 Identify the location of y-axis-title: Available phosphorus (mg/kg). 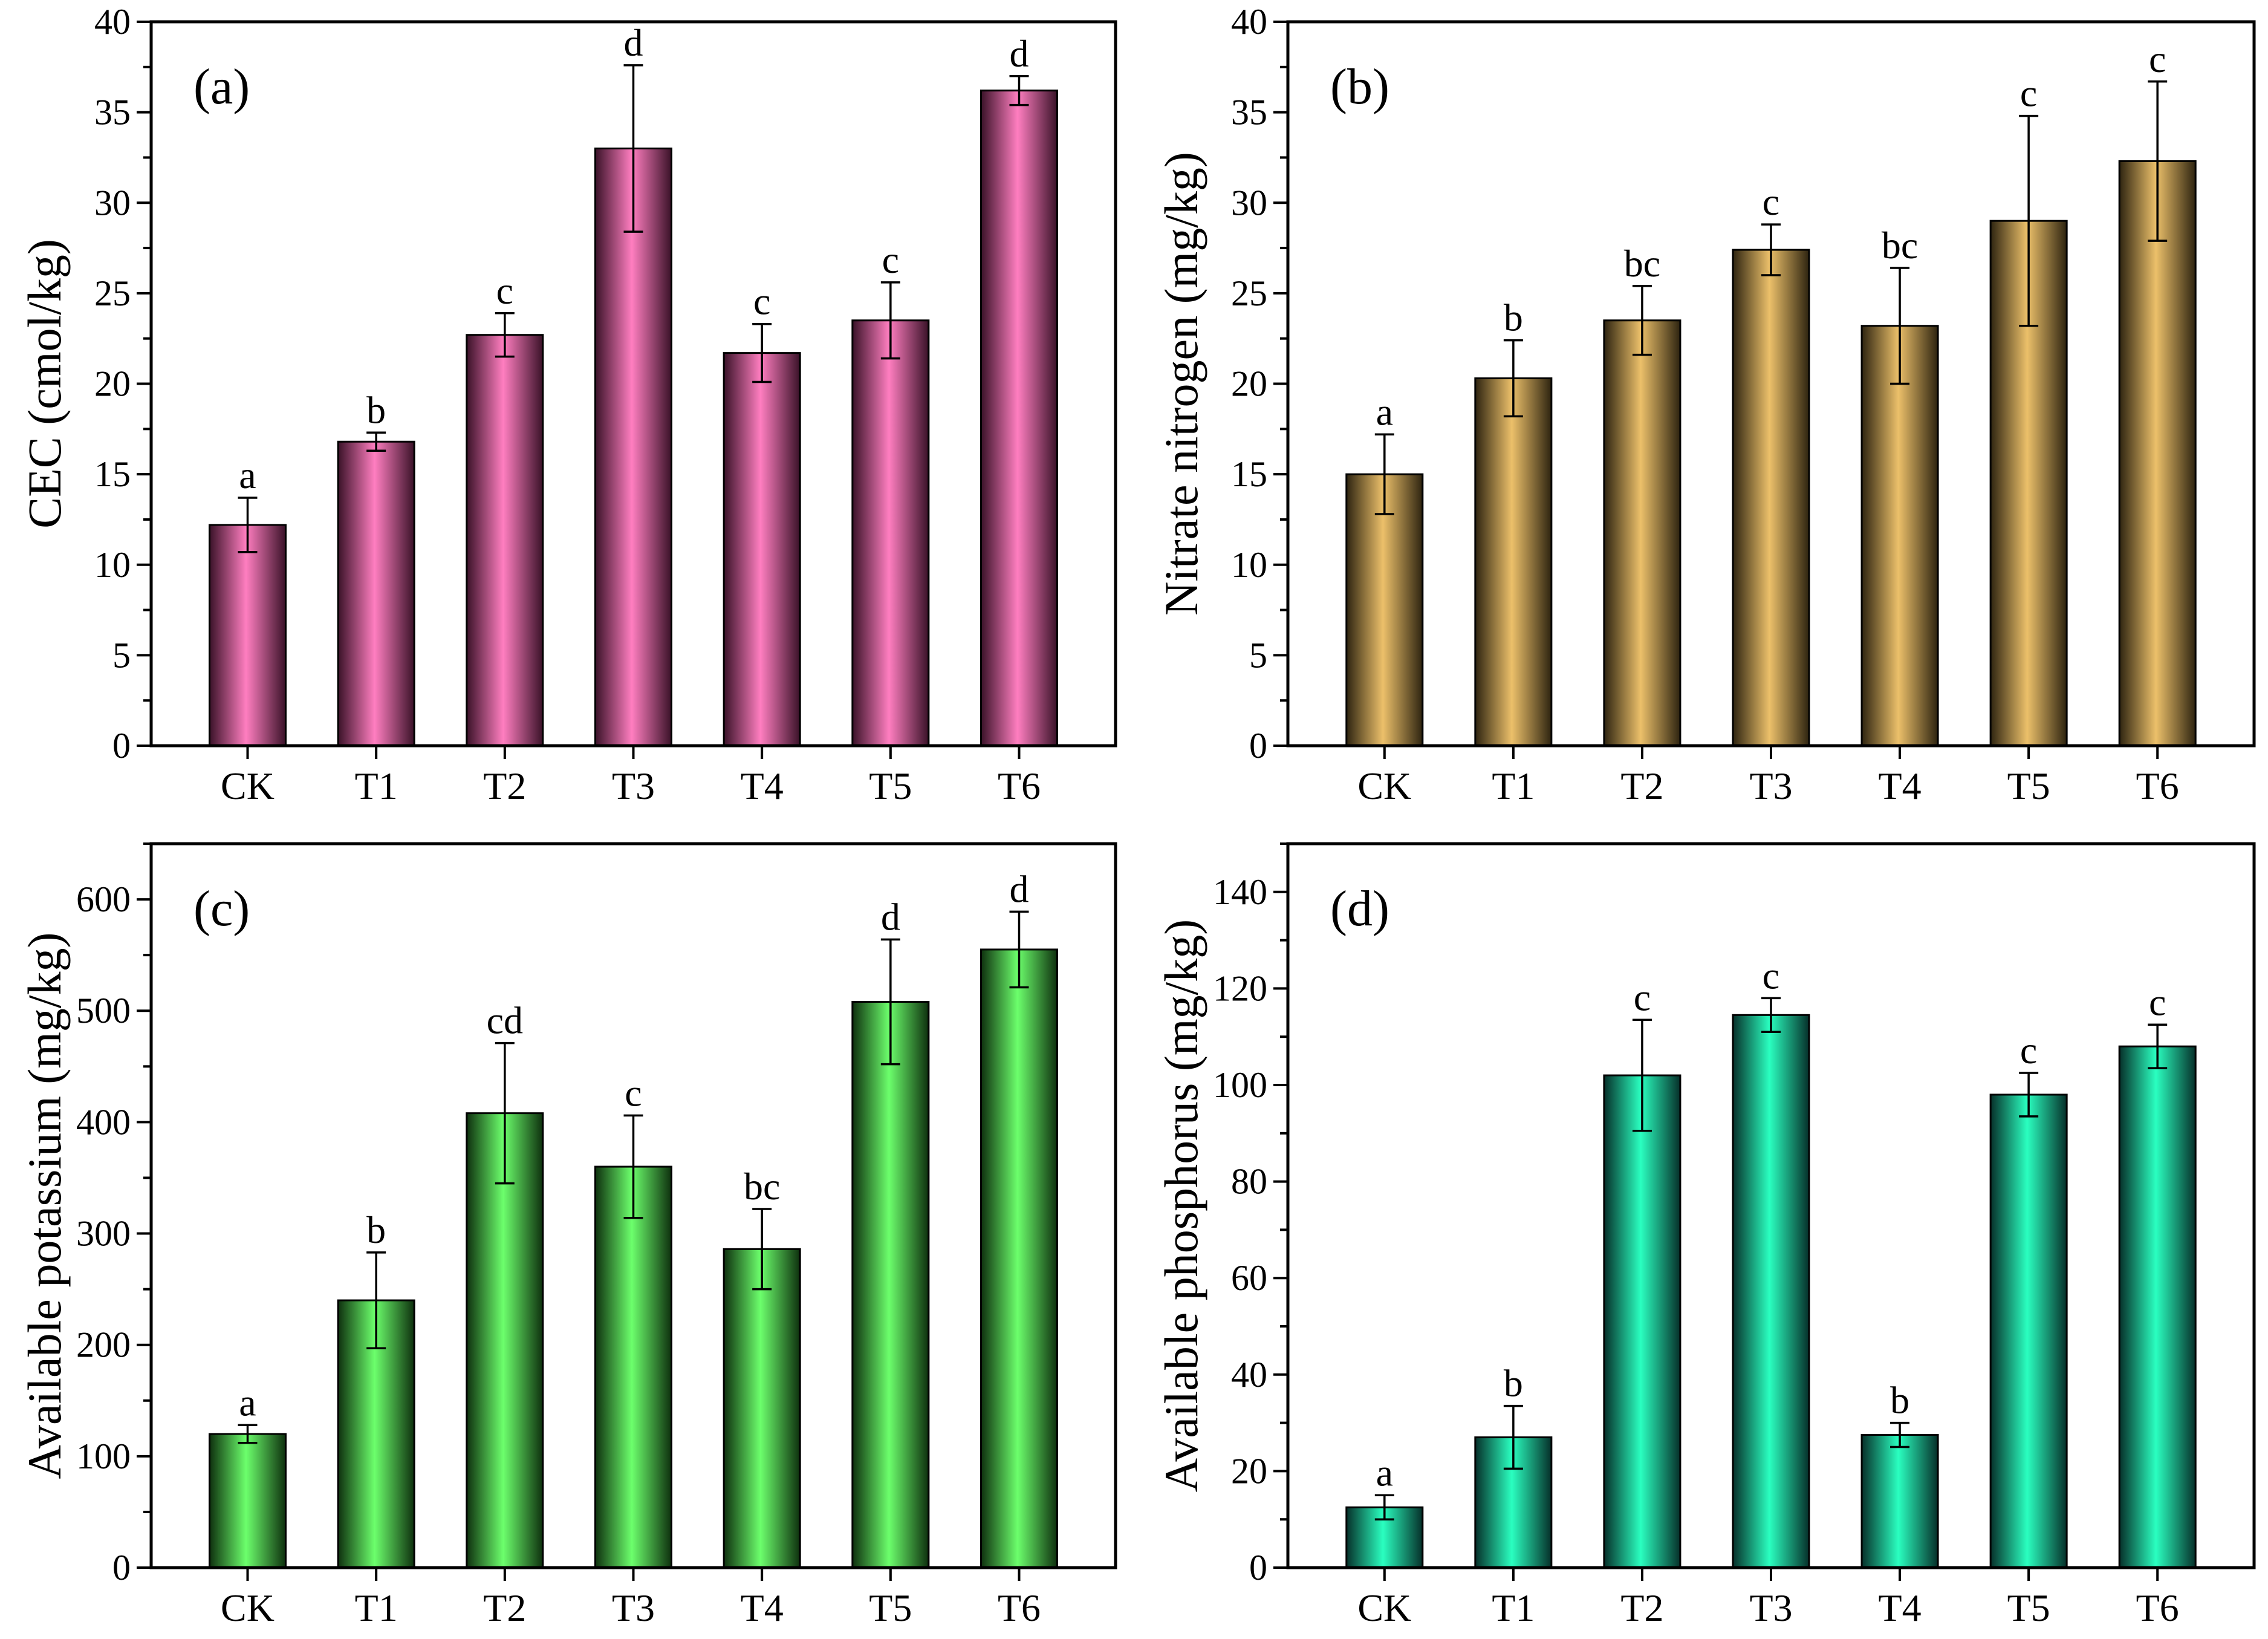
(1181, 1205).